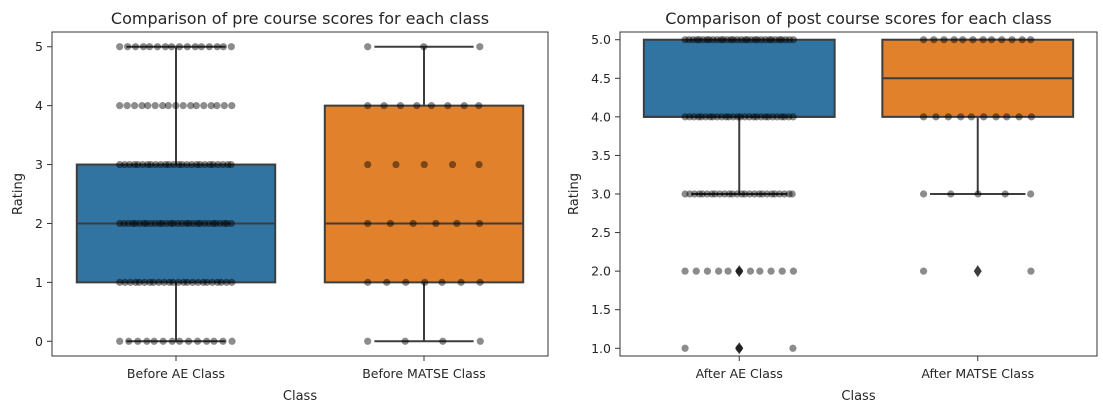 This screenshot has width=1103, height=402. Describe the element at coordinates (601, 232) in the screenshot. I see `y-tick-label: 2.5` at that location.